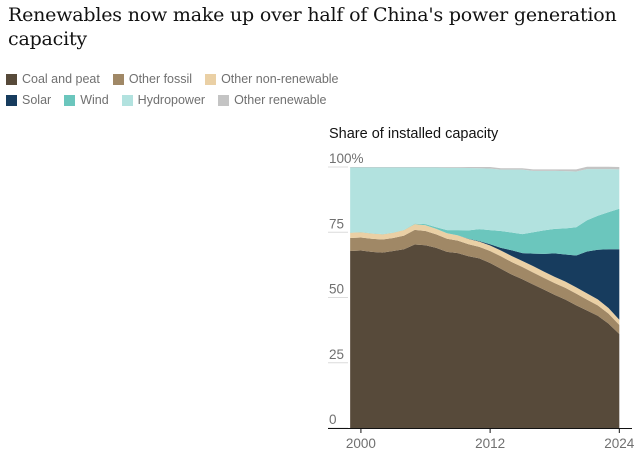  I want to click on y-axis-ticks: 0 25 50 75 100%, so click(346, 290).